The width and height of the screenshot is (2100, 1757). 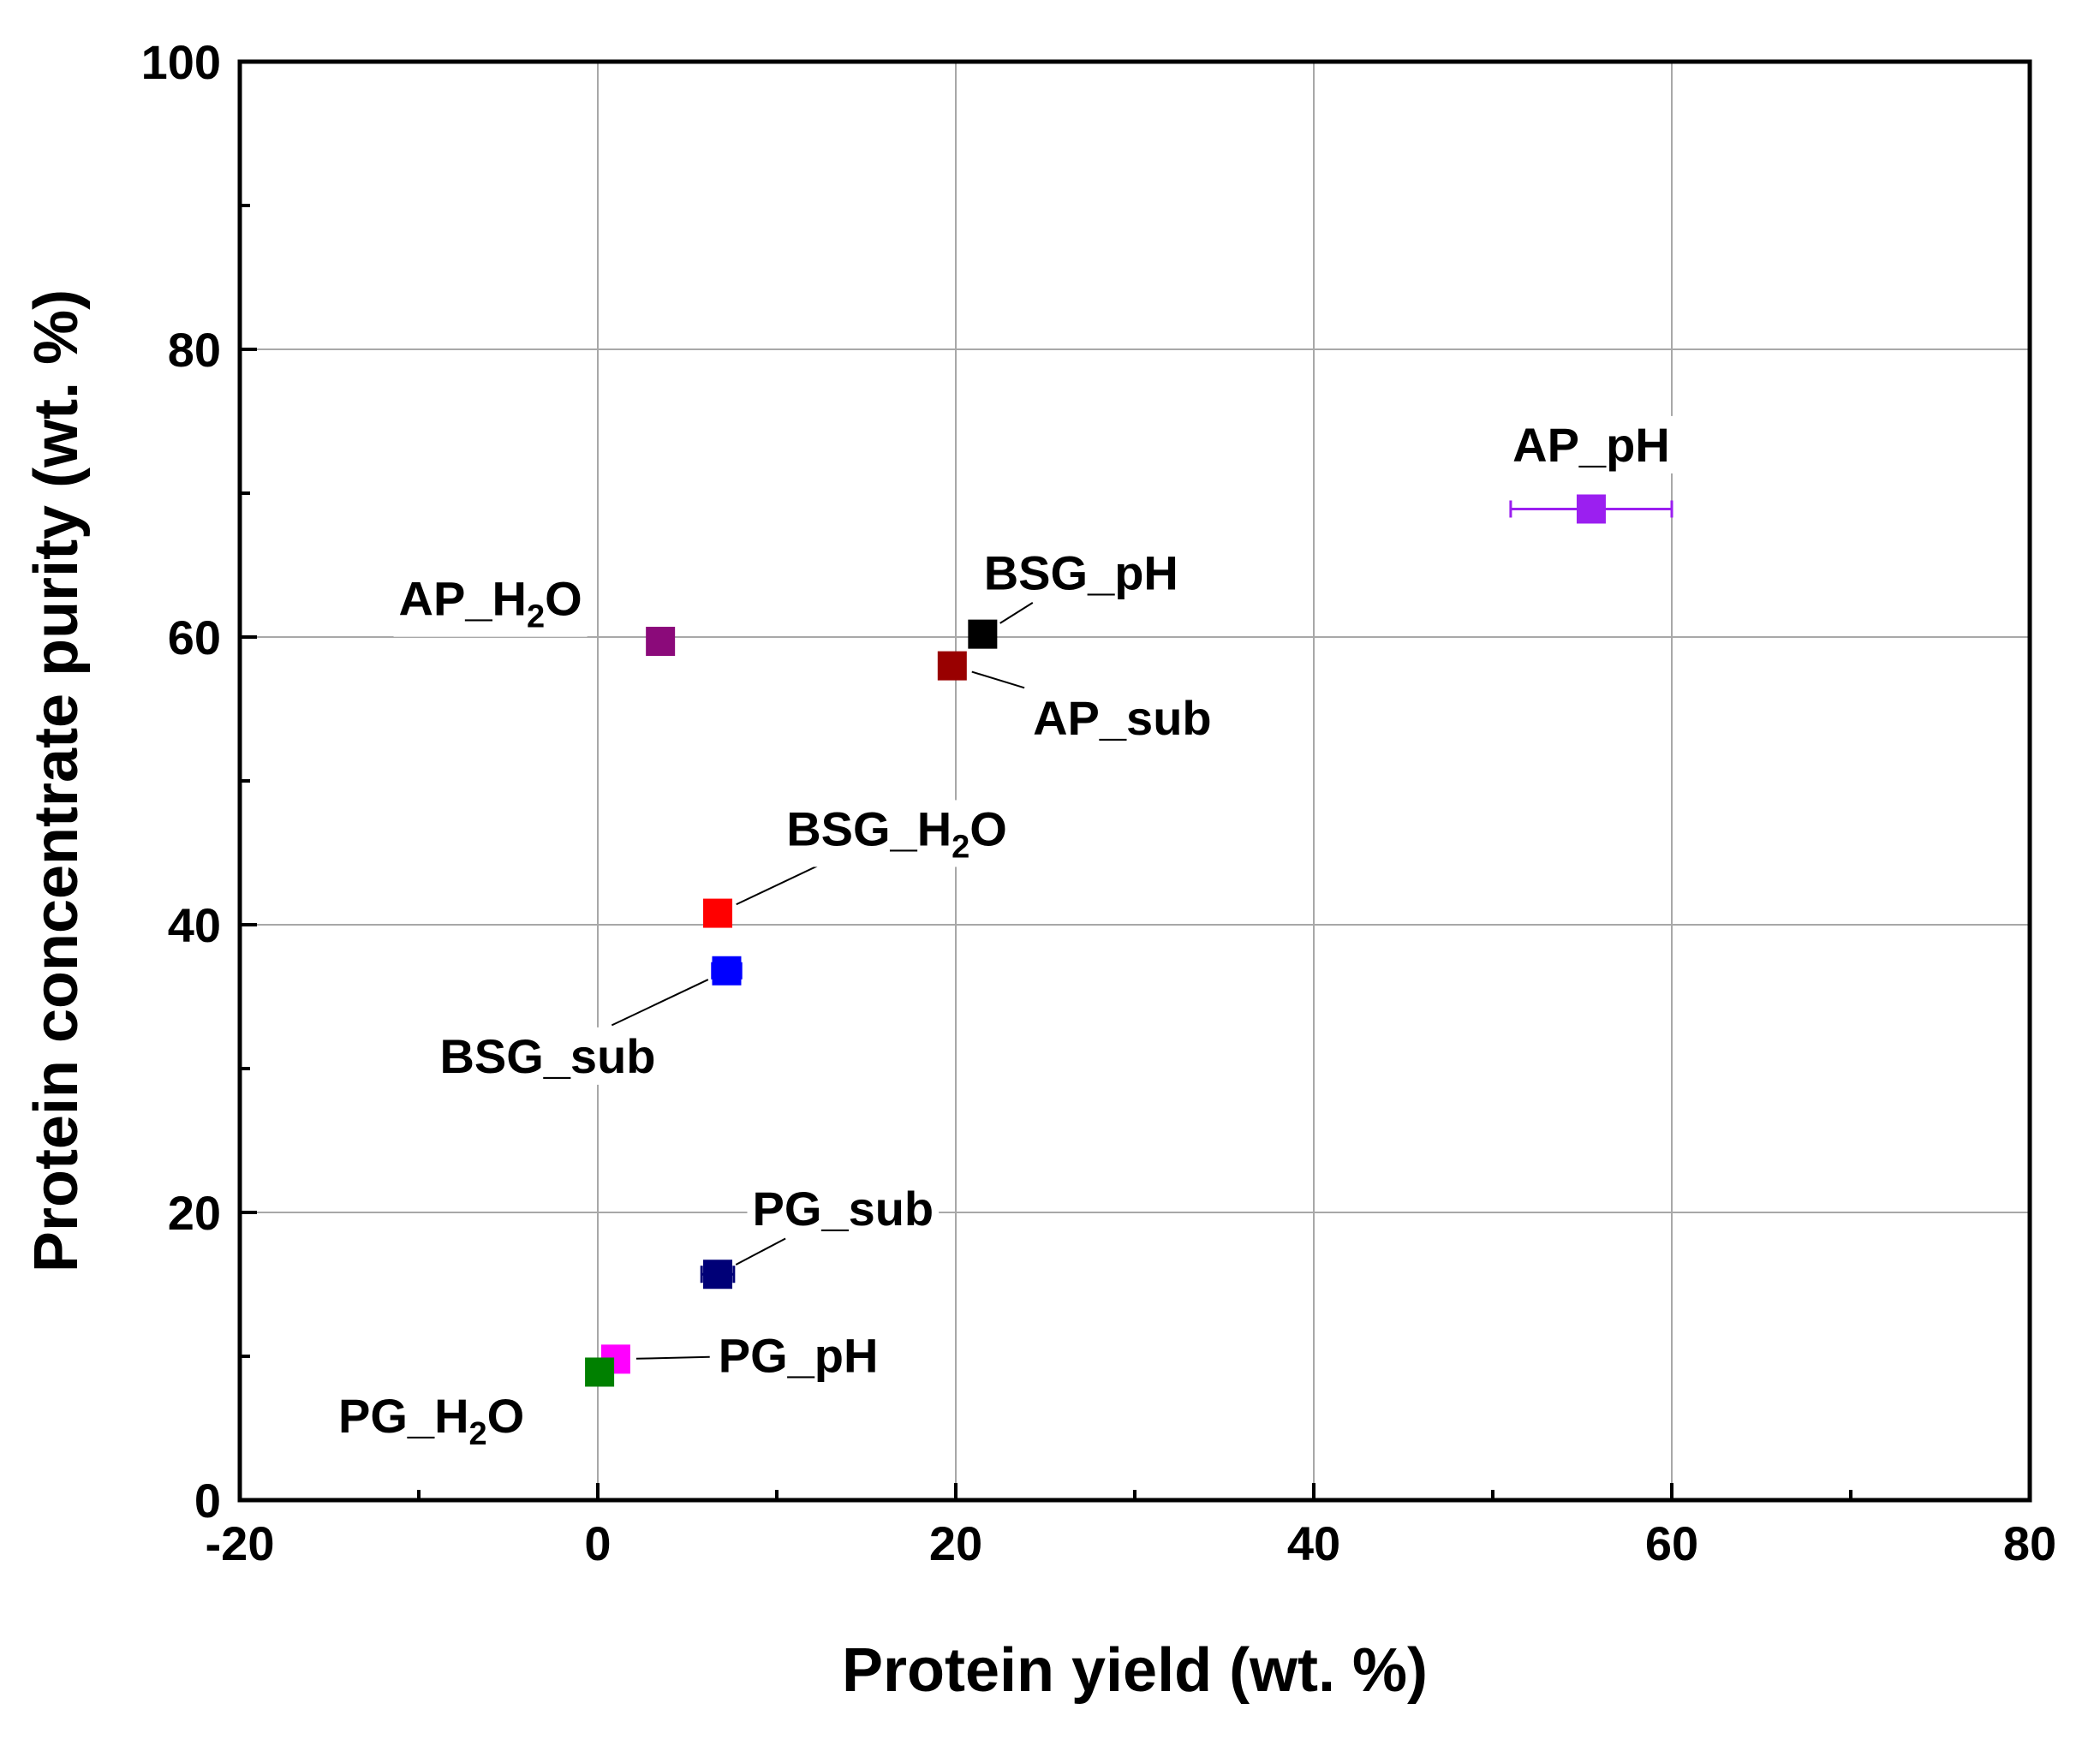 I want to click on label-BSG_pH: BSG_pH, so click(x=1081, y=572).